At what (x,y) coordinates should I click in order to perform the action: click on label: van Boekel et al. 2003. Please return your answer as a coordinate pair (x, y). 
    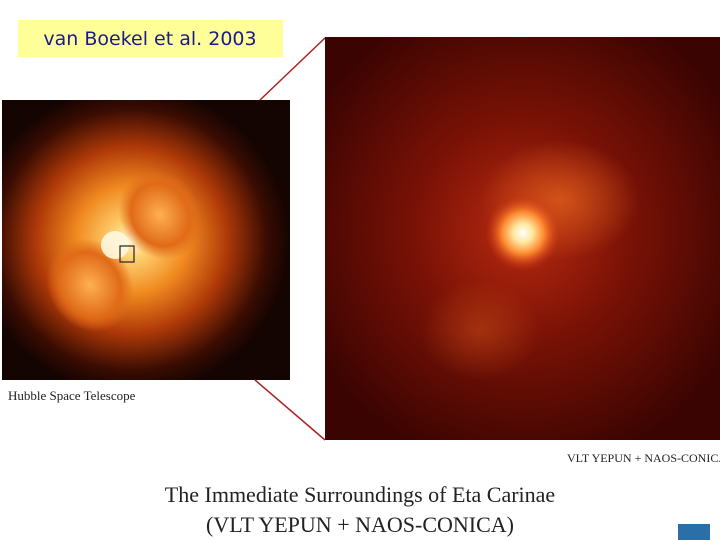
    Looking at the image, I should click on (149, 39).